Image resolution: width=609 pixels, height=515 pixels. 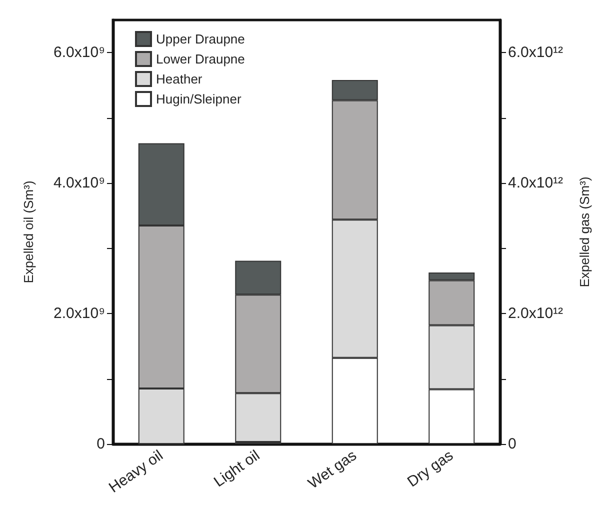 I want to click on x-tick-label: Dry gas, so click(x=430, y=469).